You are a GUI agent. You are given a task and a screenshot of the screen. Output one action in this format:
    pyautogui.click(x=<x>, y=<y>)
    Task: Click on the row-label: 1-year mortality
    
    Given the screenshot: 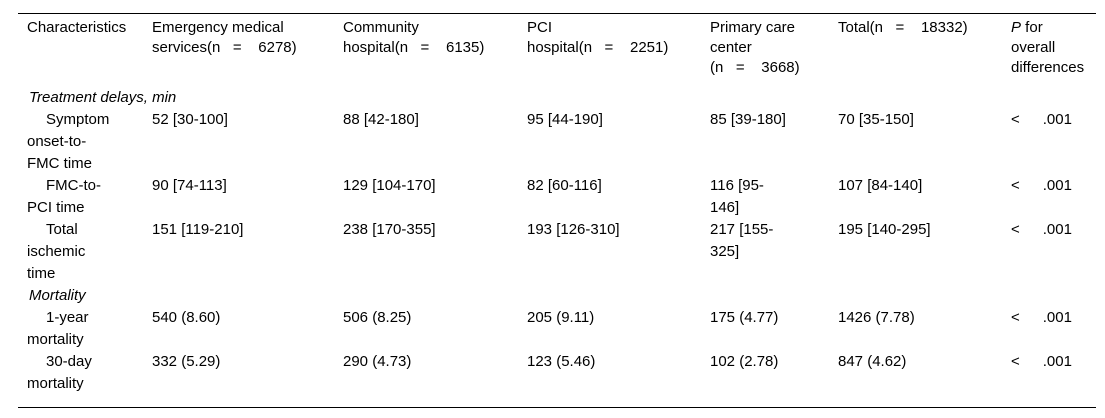 What is the action you would take?
    pyautogui.click(x=58, y=328)
    